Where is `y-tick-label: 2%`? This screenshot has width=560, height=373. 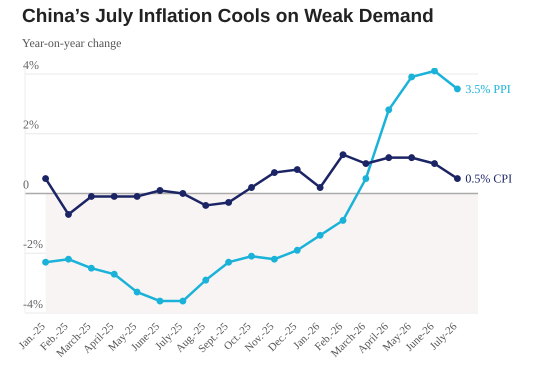 y-tick-label: 2% is located at coordinates (31, 125).